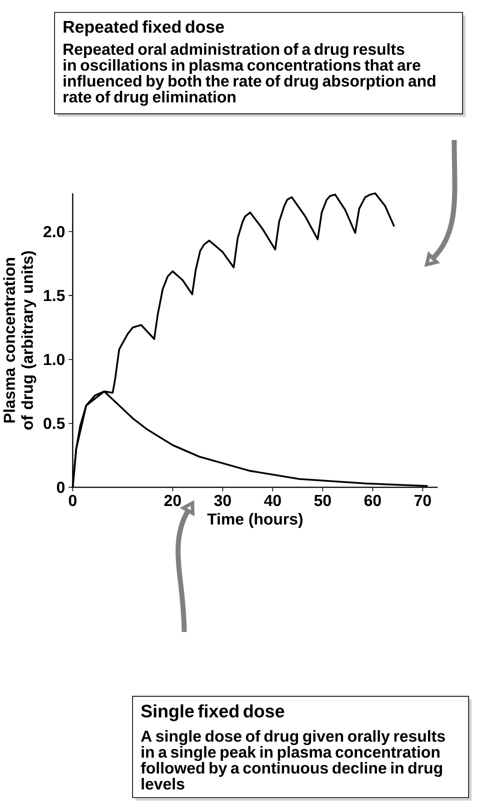  What do you see at coordinates (422, 500) in the screenshot?
I see `x-tick-label: 70` at bounding box center [422, 500].